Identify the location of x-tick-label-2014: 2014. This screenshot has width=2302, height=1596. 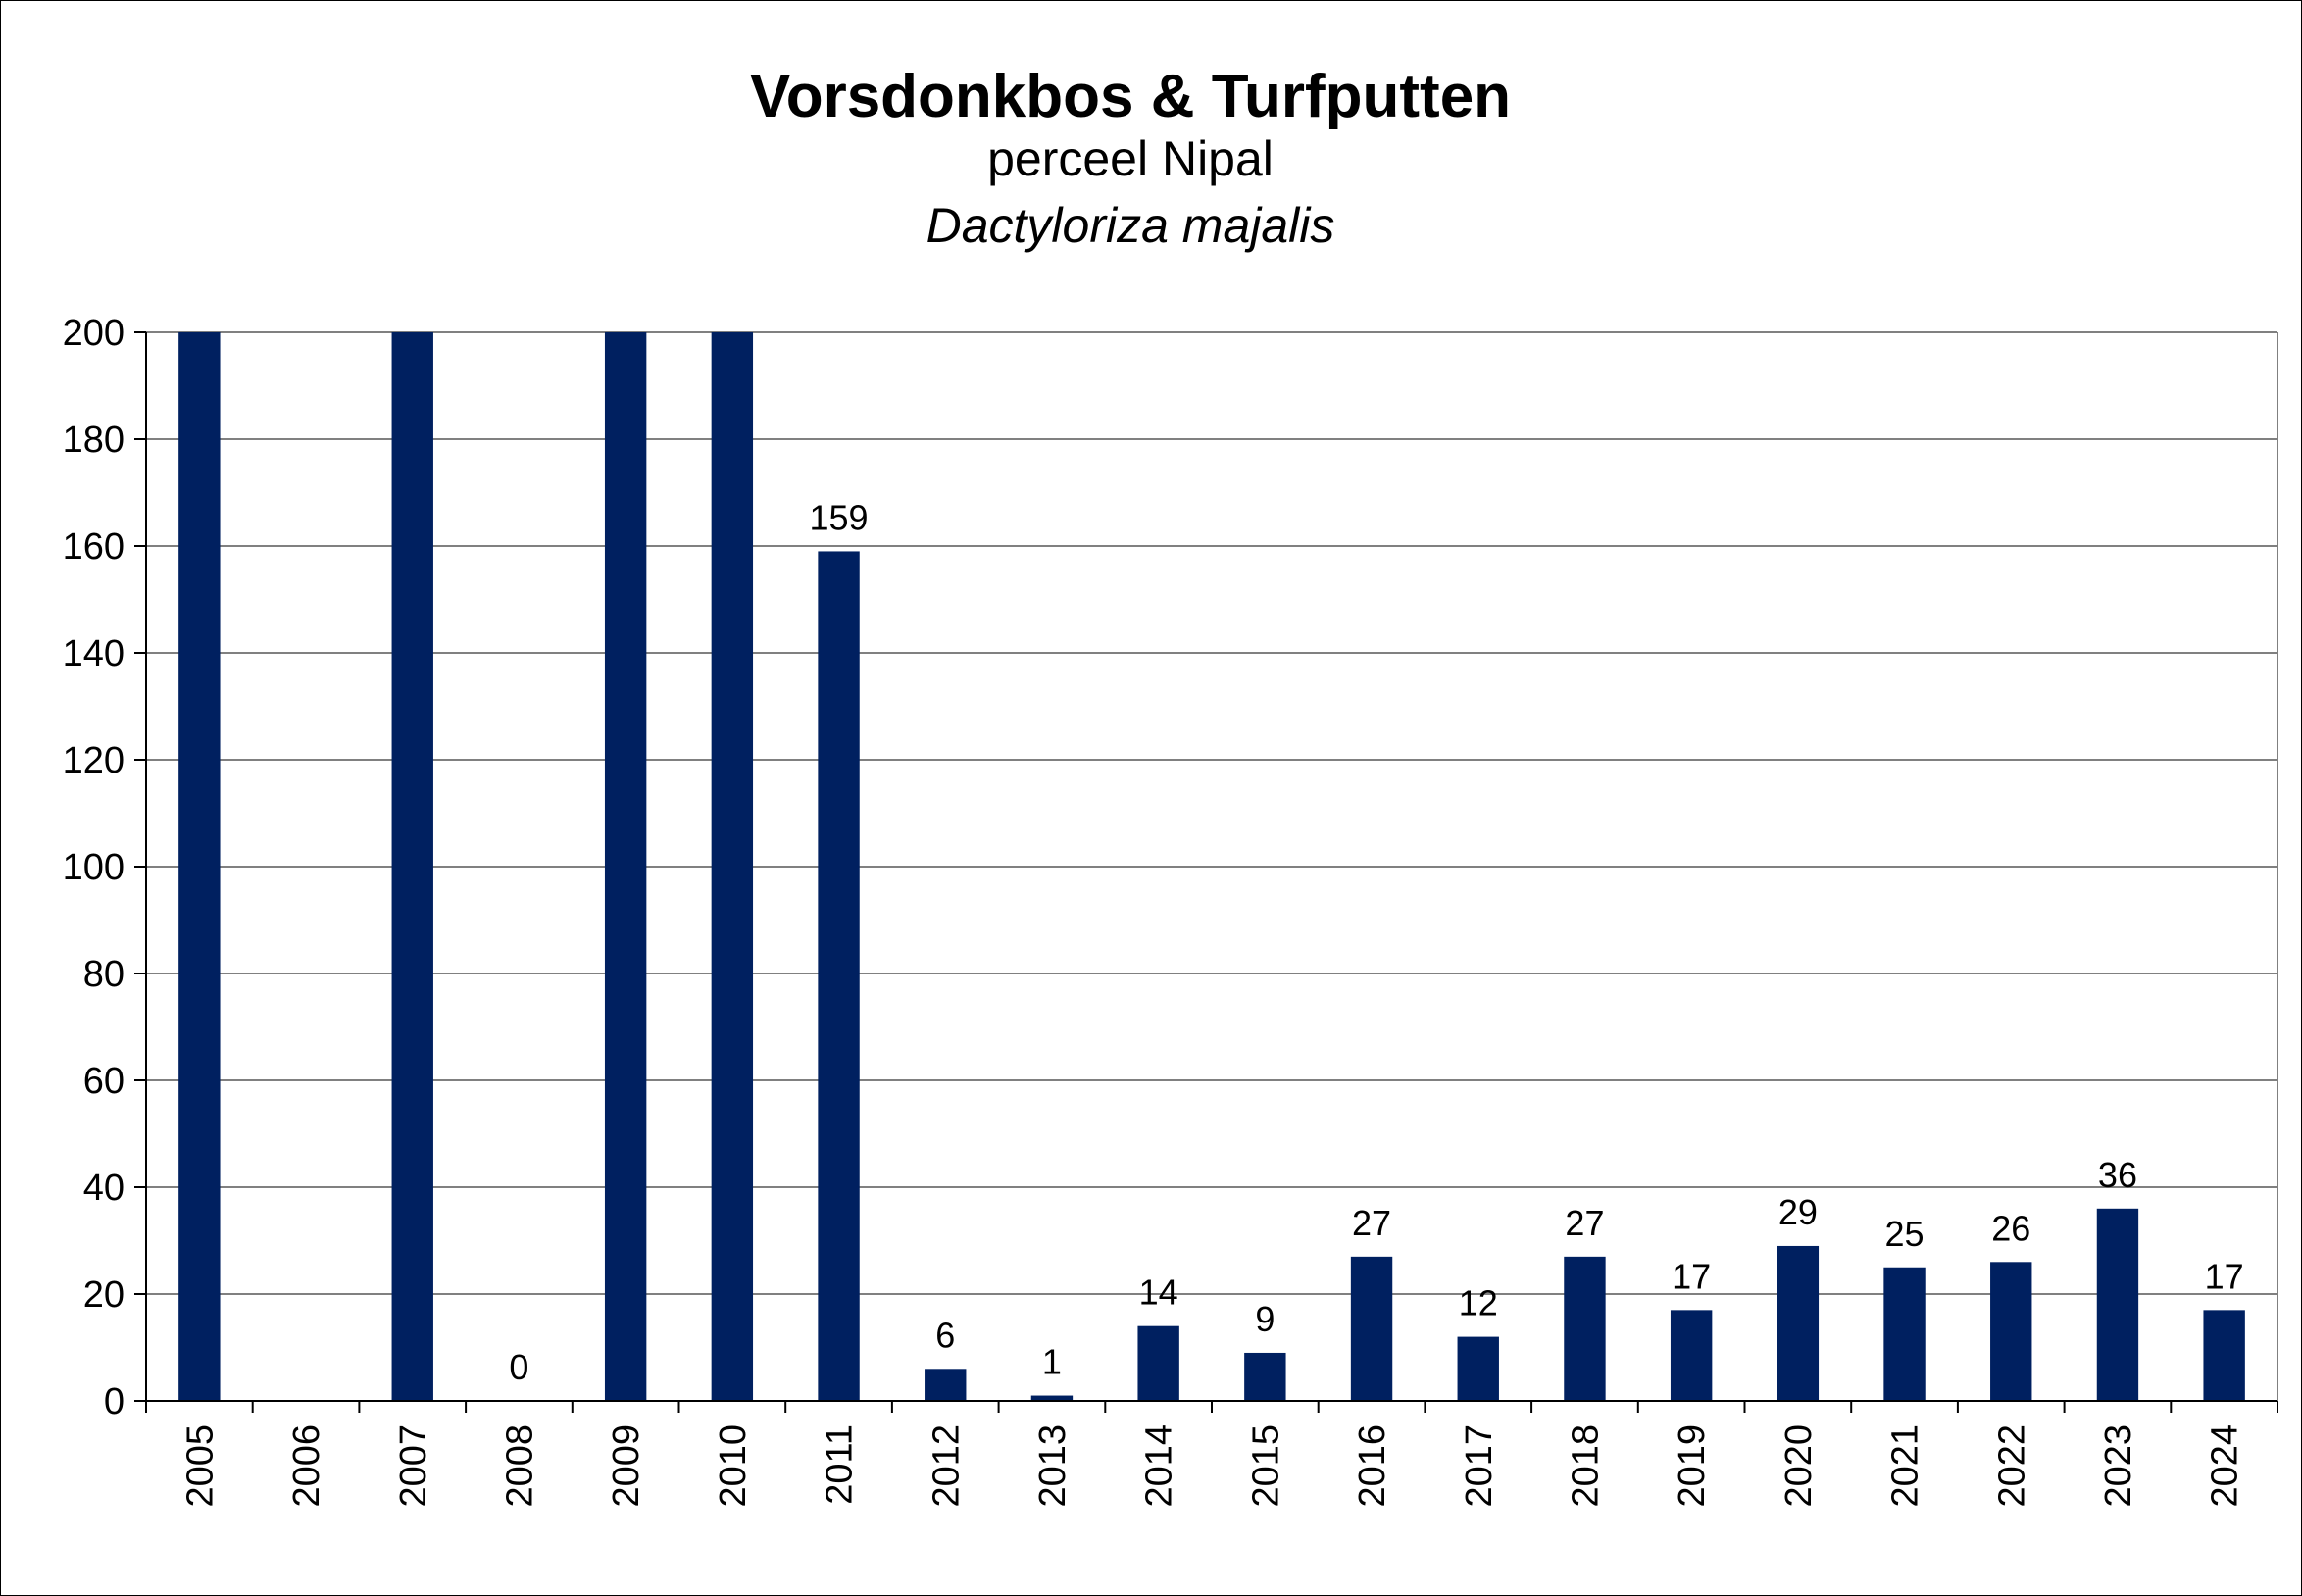
(1159, 1466).